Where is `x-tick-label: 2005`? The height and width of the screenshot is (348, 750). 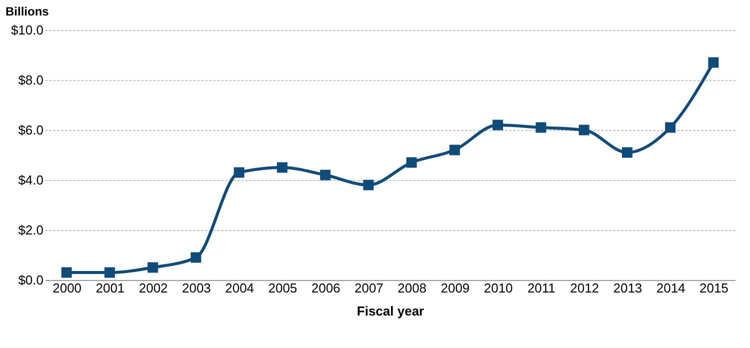 x-tick-label: 2005 is located at coordinates (283, 288).